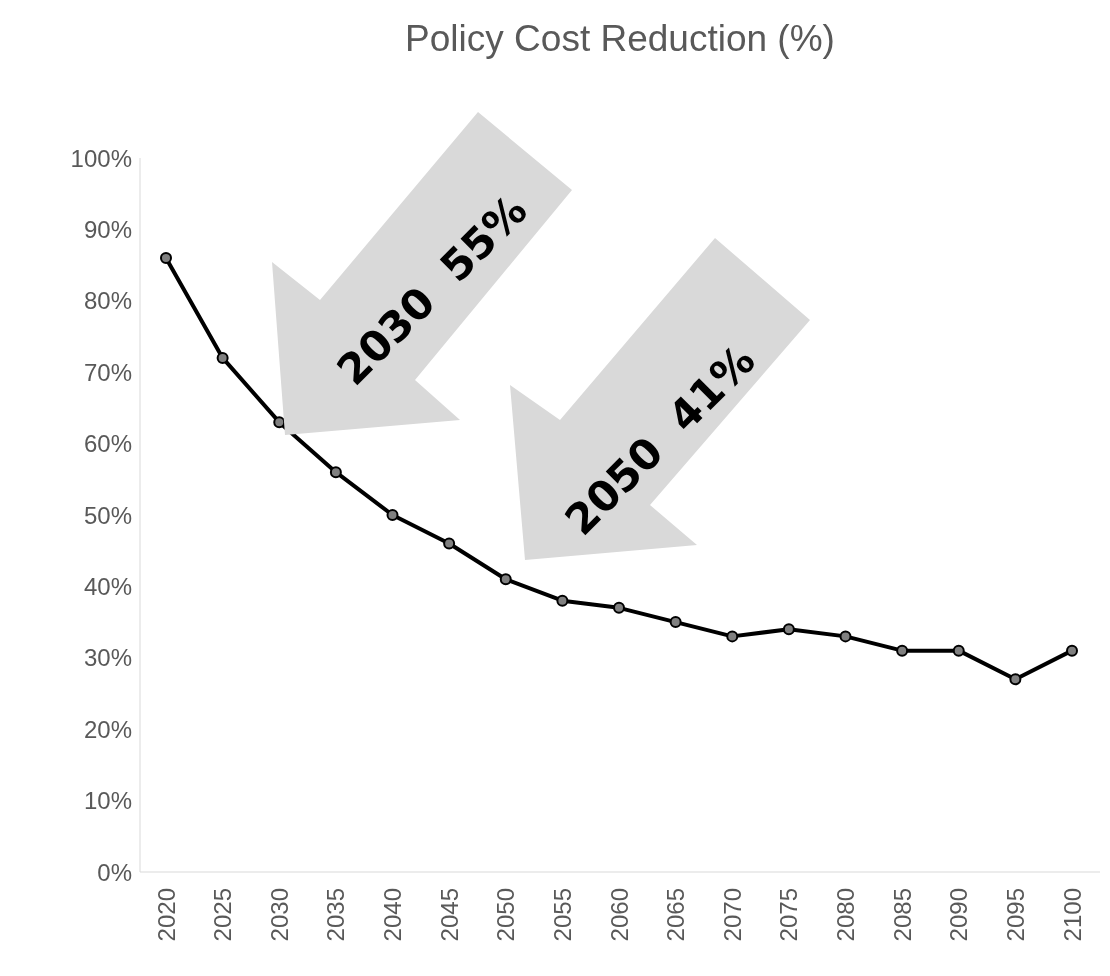  What do you see at coordinates (676, 915) in the screenshot?
I see `x-tick-label: 2065` at bounding box center [676, 915].